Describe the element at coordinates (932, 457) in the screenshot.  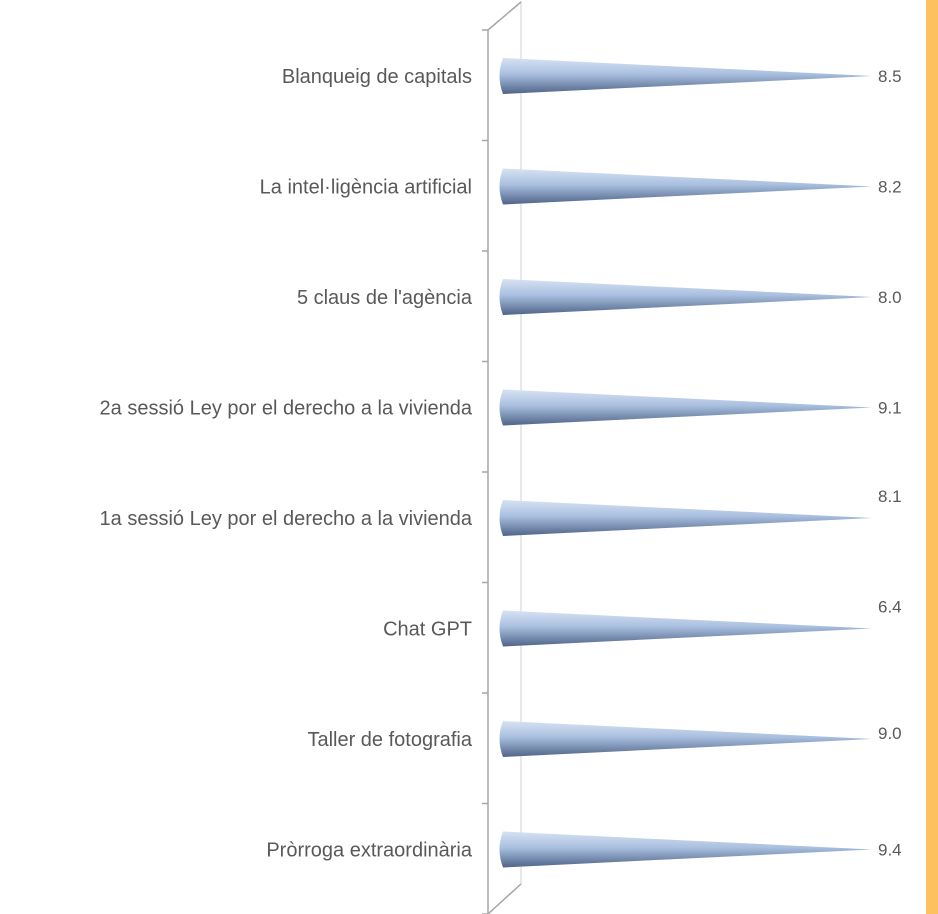
I see `side-accent-bar` at that location.